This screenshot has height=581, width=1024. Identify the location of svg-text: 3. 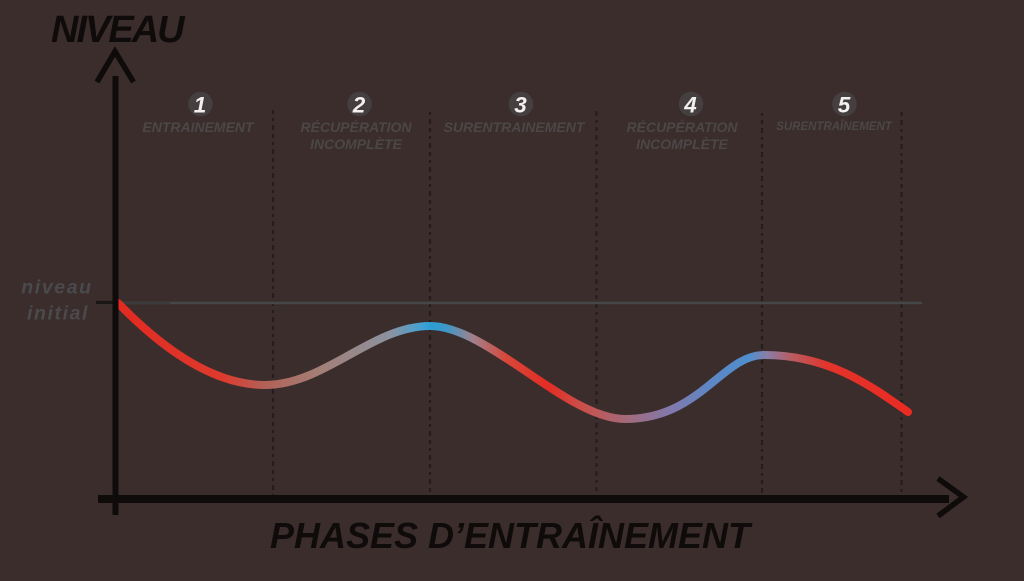
(520, 104).